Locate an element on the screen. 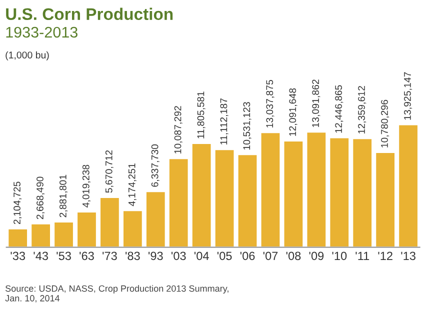 The image size is (424, 311). chart-subtitle: 1933-2013 is located at coordinates (42, 32).